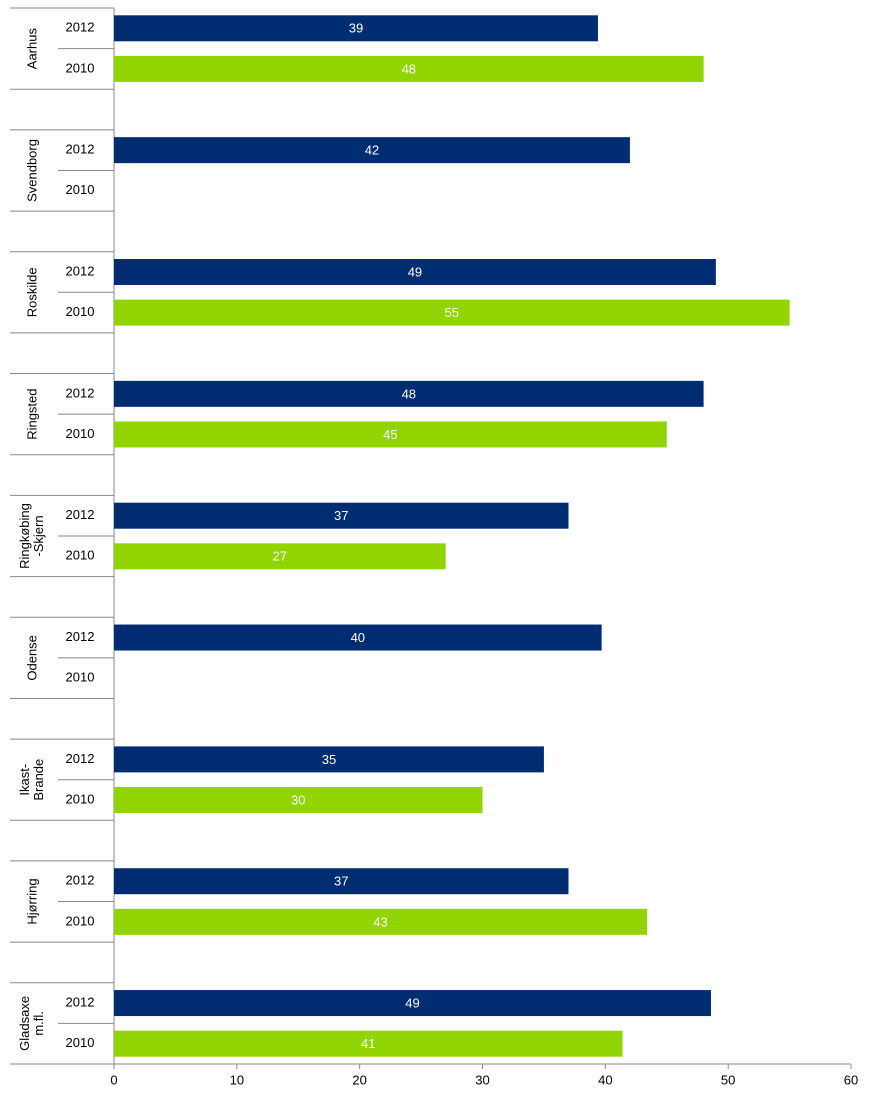 The width and height of the screenshot is (869, 1097). What do you see at coordinates (359, 1079) in the screenshot?
I see `x-tick-label: 20` at bounding box center [359, 1079].